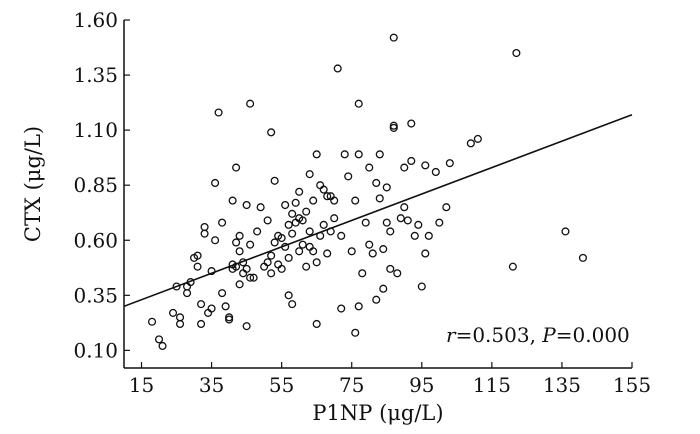 This screenshot has height=434, width=700. I want to click on x-tick-label: 155, so click(632, 385).